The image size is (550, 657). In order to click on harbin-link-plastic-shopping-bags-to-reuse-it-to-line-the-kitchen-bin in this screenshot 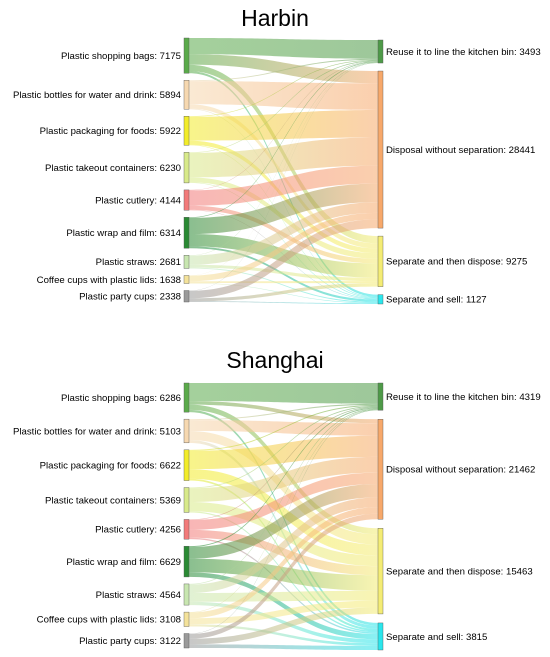, I will do `click(283, 48)`.